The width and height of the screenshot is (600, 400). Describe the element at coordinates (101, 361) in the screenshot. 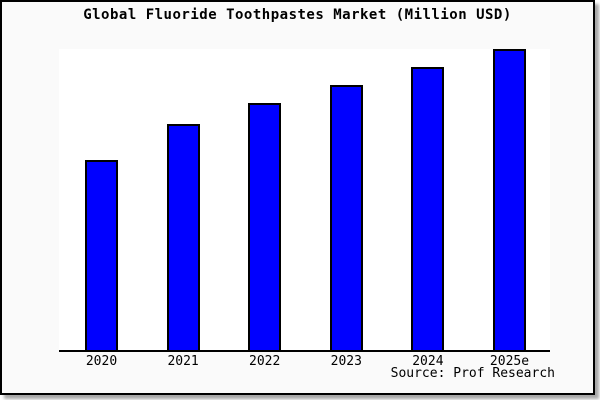

I see `x-tick-label-2020: 2020` at that location.